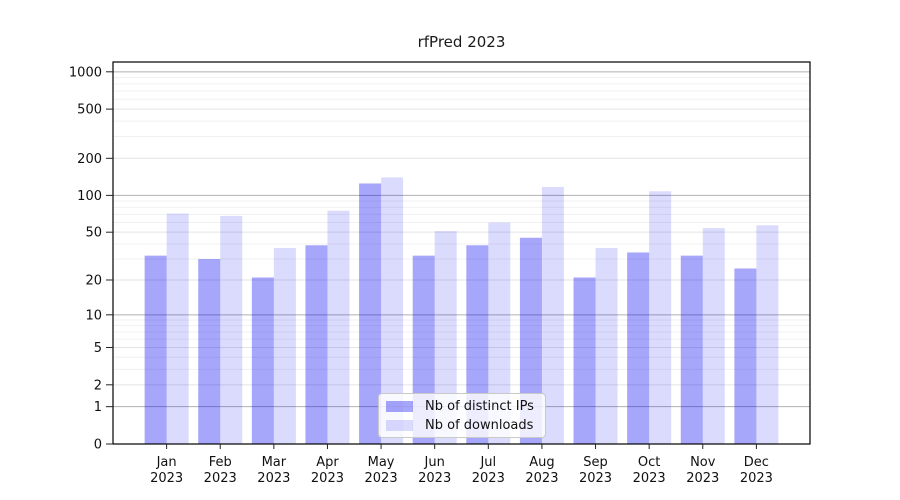 The width and height of the screenshot is (900, 500). I want to click on legend-label-downloads: Nb of downloads, so click(479, 425).